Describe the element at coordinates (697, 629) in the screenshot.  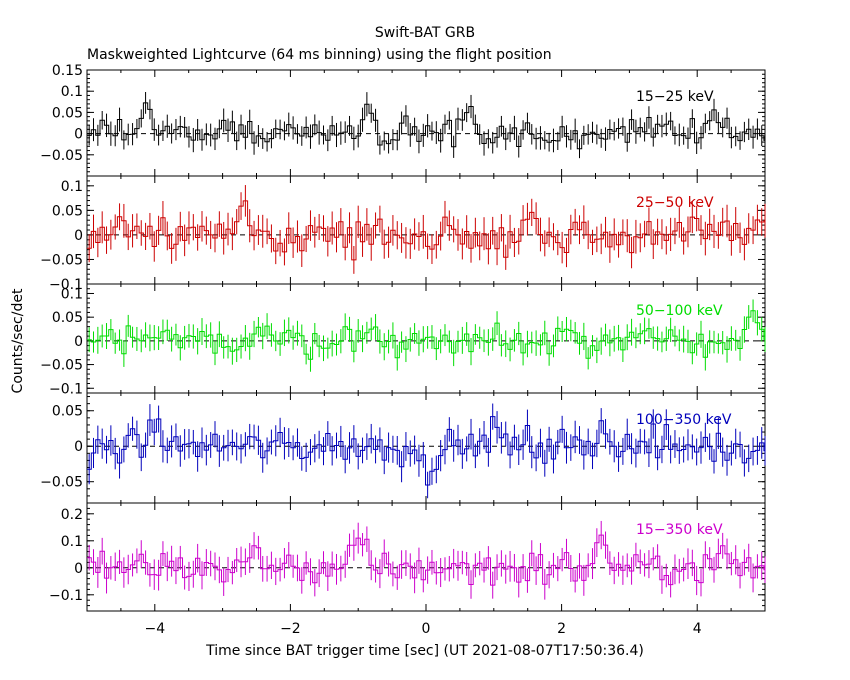
I see `x-tick-label: 4` at that location.